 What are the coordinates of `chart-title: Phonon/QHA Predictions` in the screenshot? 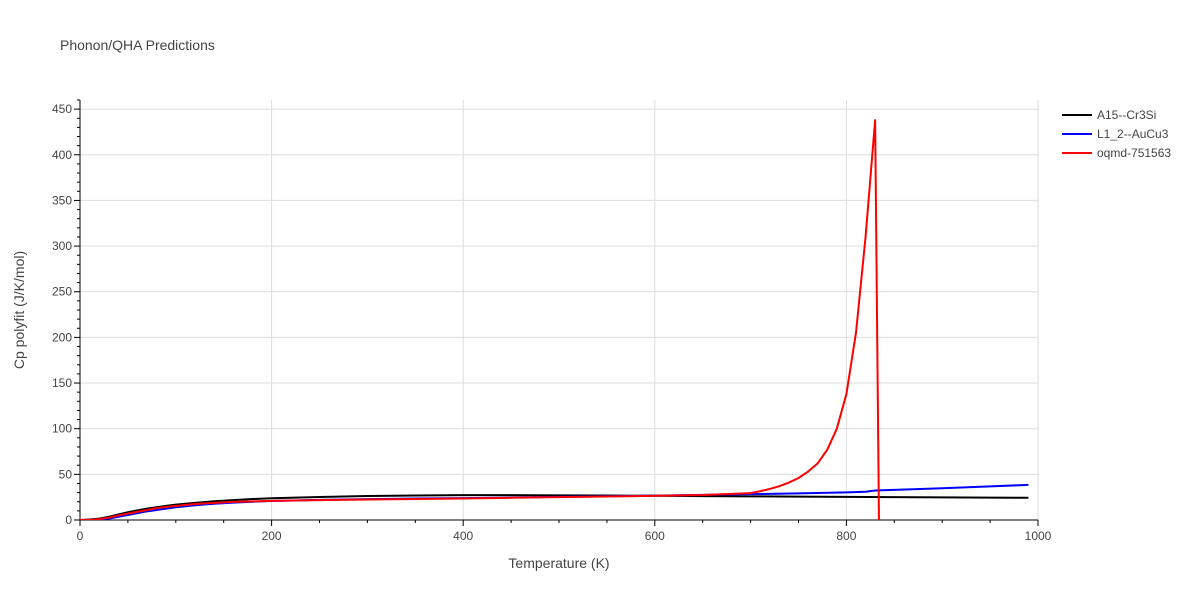 It's located at (137, 45).